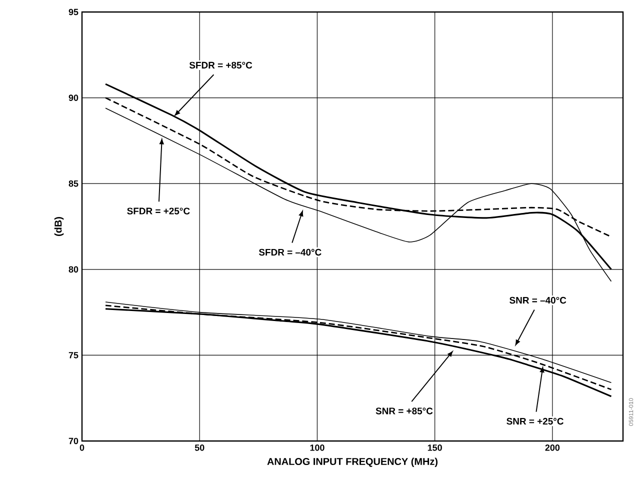 This screenshot has height=492, width=637. Describe the element at coordinates (59, 226) in the screenshot. I see `y-axis-title: (dB)` at that location.